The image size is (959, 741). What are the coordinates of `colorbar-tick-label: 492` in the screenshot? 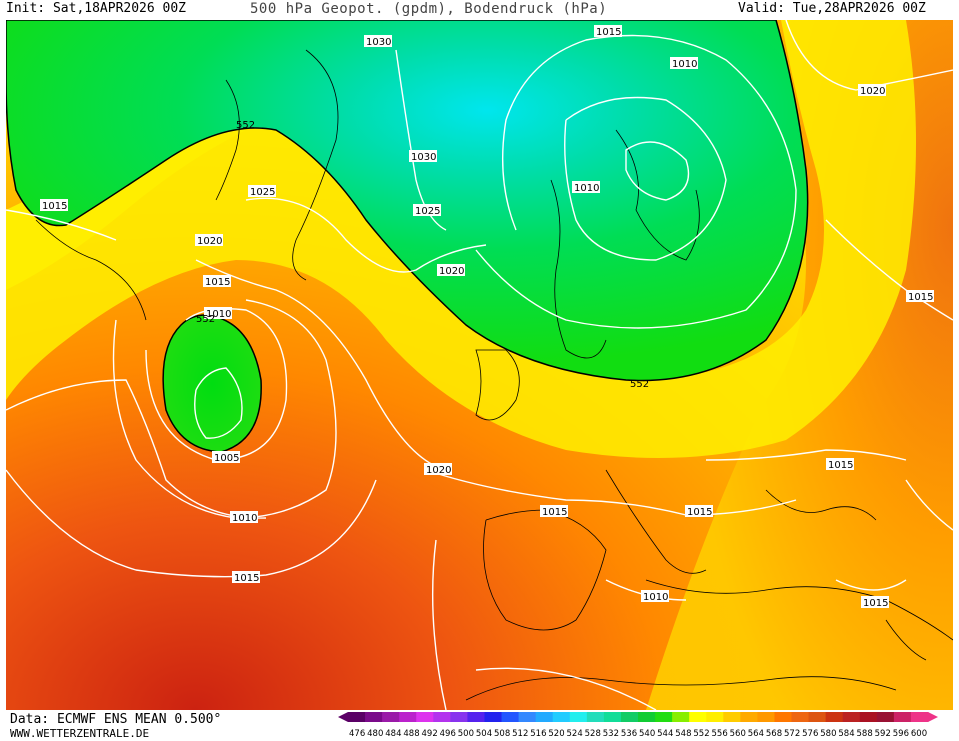 It's located at (430, 734).